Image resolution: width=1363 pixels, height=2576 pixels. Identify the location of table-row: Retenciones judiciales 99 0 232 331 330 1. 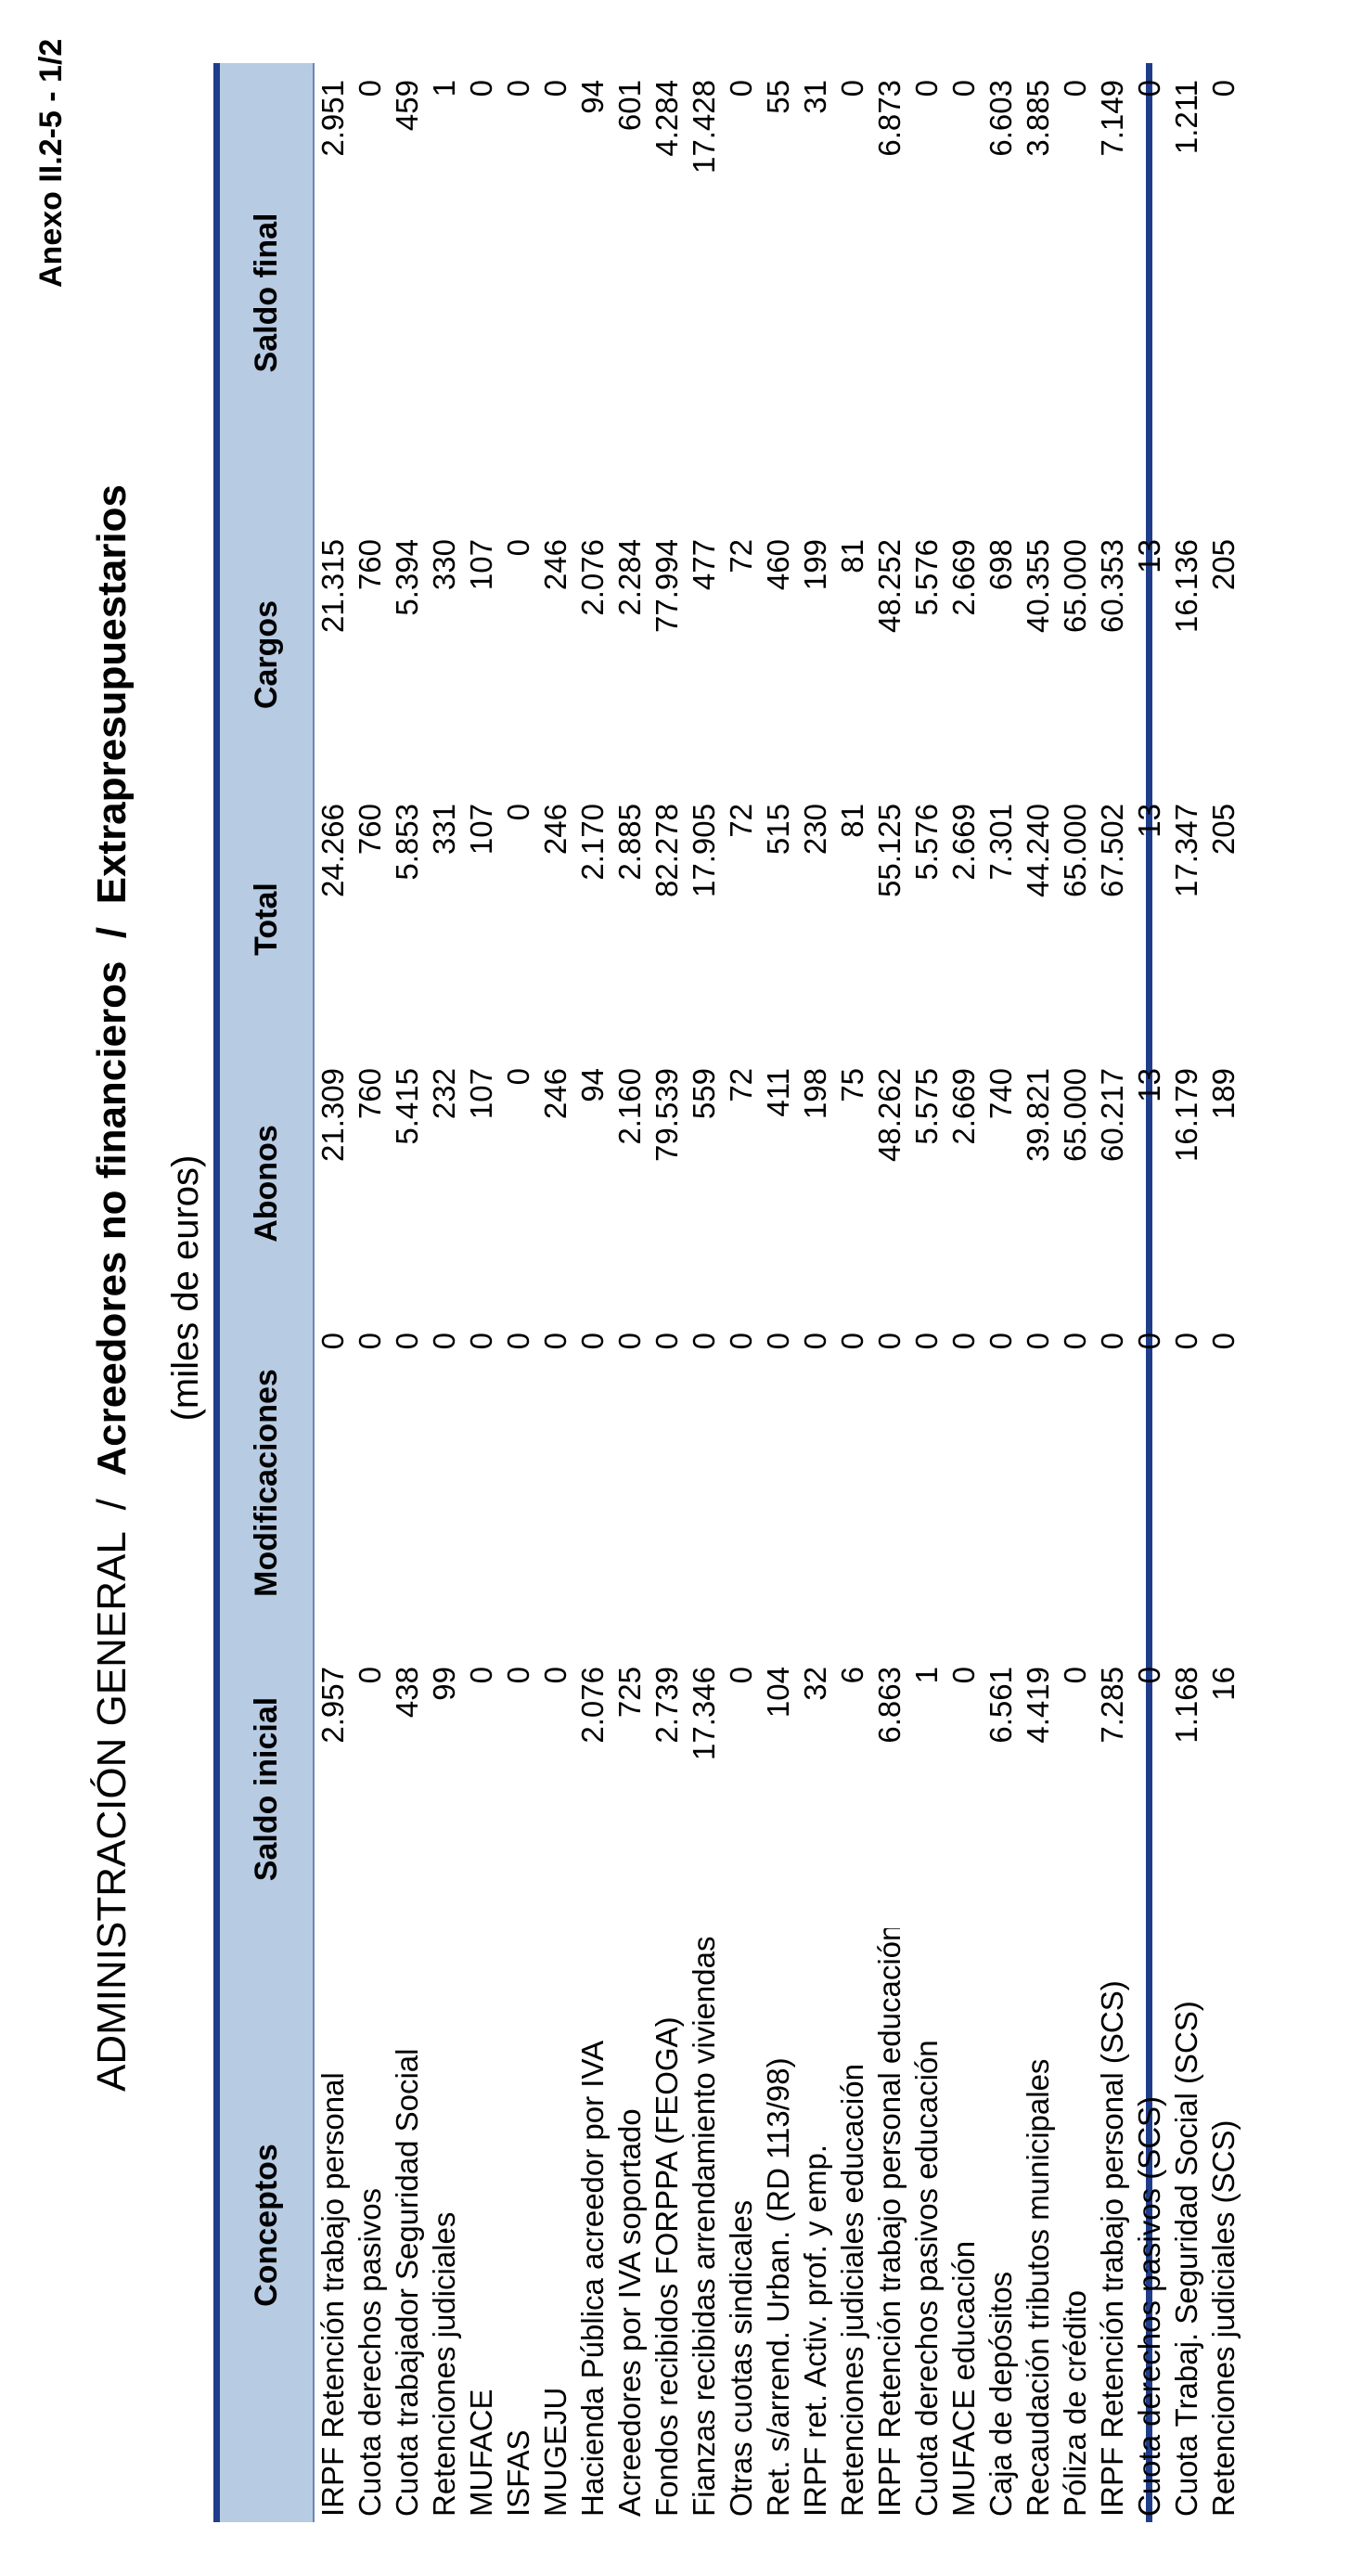
(445, 1292).